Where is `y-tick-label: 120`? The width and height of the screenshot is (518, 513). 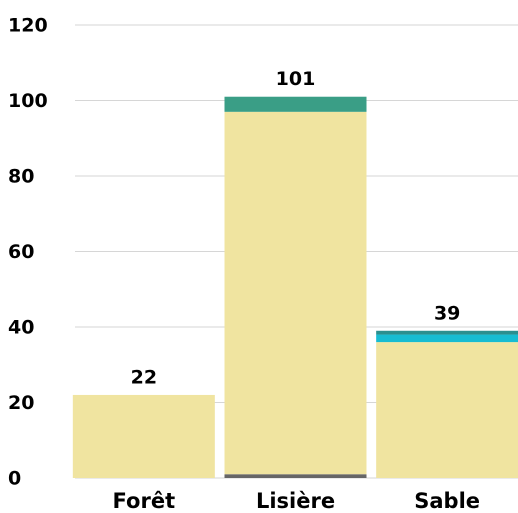 y-tick-label: 120 is located at coordinates (28, 26).